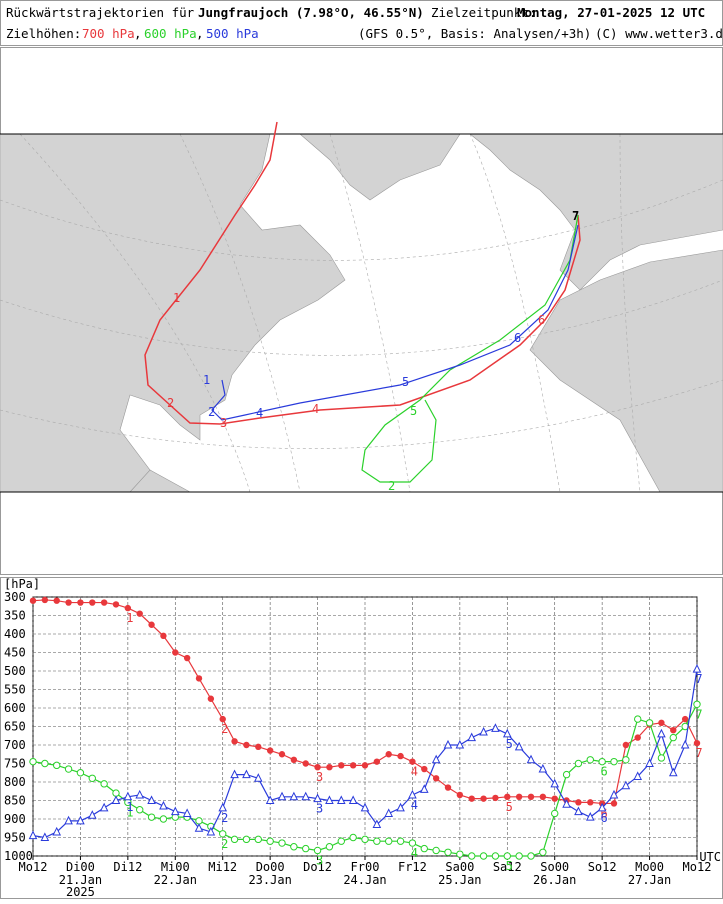 This screenshot has width=723, height=904. Describe the element at coordinates (170, 33) in the screenshot. I see `level-600: 600 hPa` at that location.